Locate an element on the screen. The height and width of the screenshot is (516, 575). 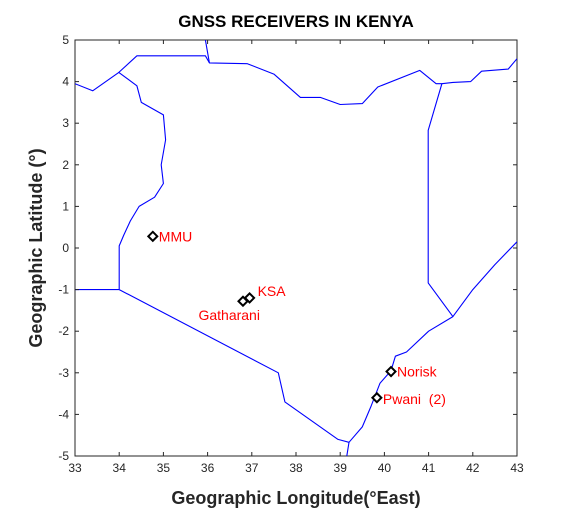
x-tick-label: 43 is located at coordinates (517, 468).